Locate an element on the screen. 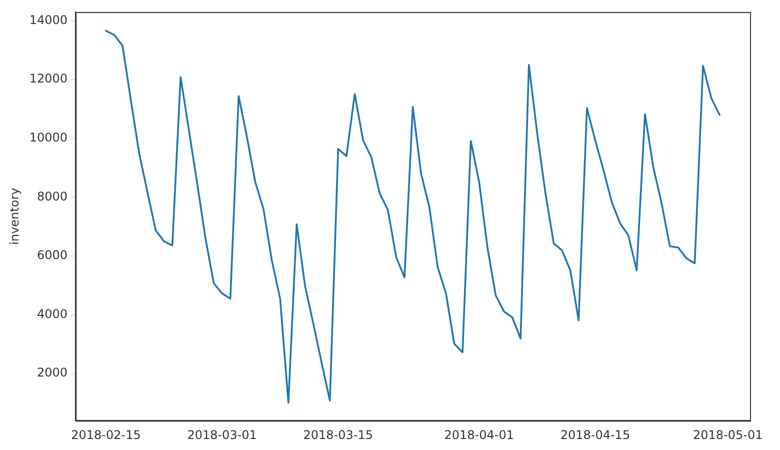 The image size is (780, 450). y-tick-label: 4000 is located at coordinates (52, 313).